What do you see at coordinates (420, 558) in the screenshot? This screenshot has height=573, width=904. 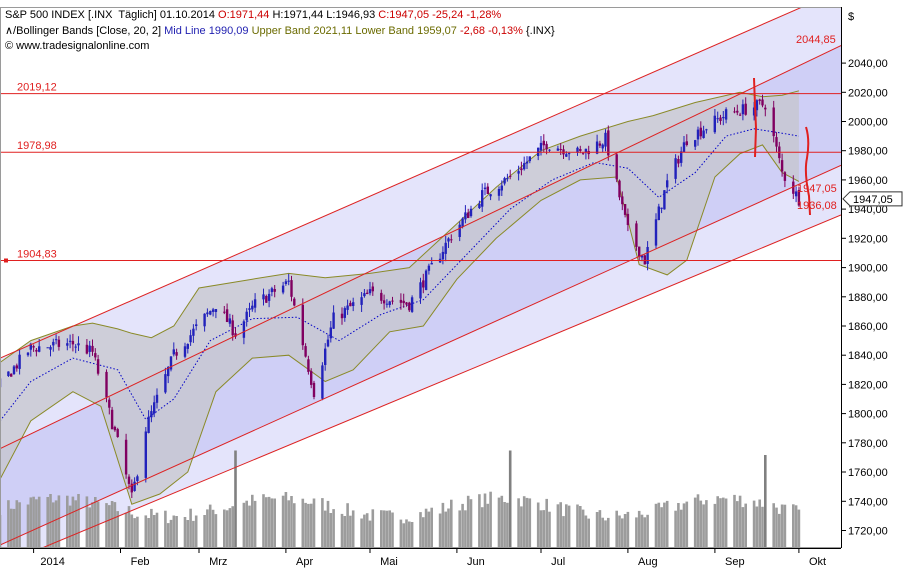 I see `x-axis: 2014 Feb Mrz Apr Mai Jun Jul Aug Sep Okt` at bounding box center [420, 558].